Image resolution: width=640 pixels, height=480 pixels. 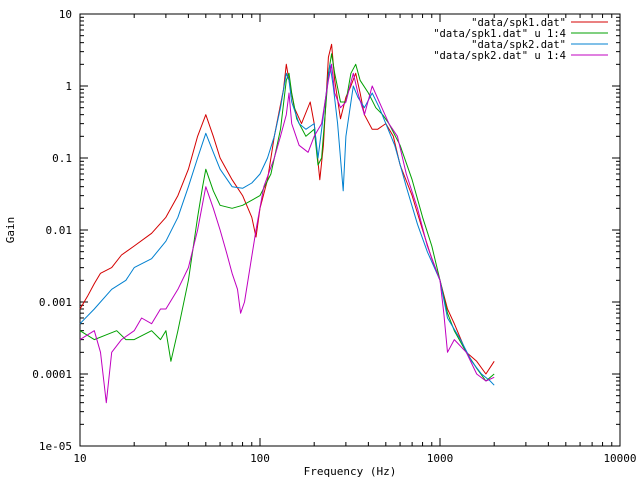 I want to click on x-axis-label: Frequency (Hz), so click(x=350, y=471).